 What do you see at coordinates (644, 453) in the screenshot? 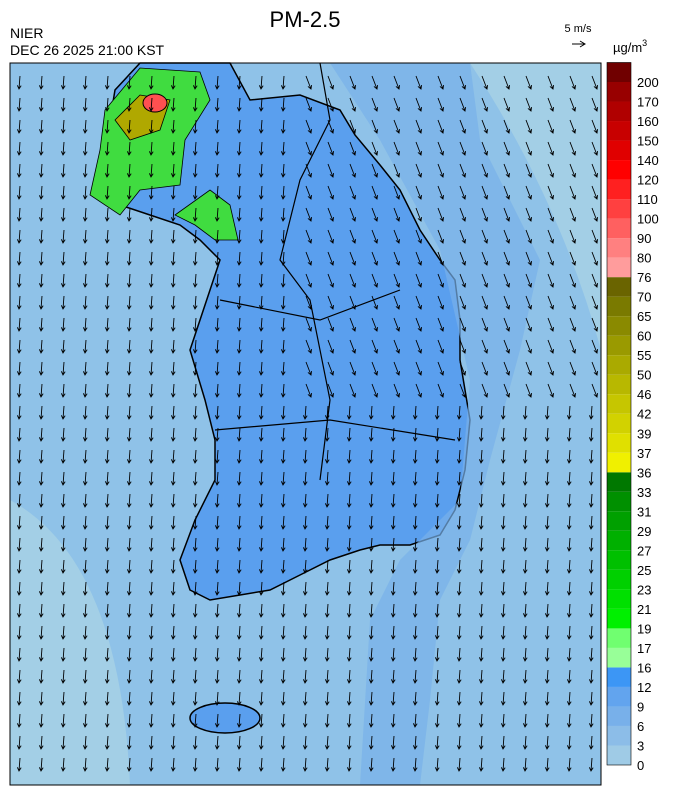
I see `colorbar-label: 37` at bounding box center [644, 453].